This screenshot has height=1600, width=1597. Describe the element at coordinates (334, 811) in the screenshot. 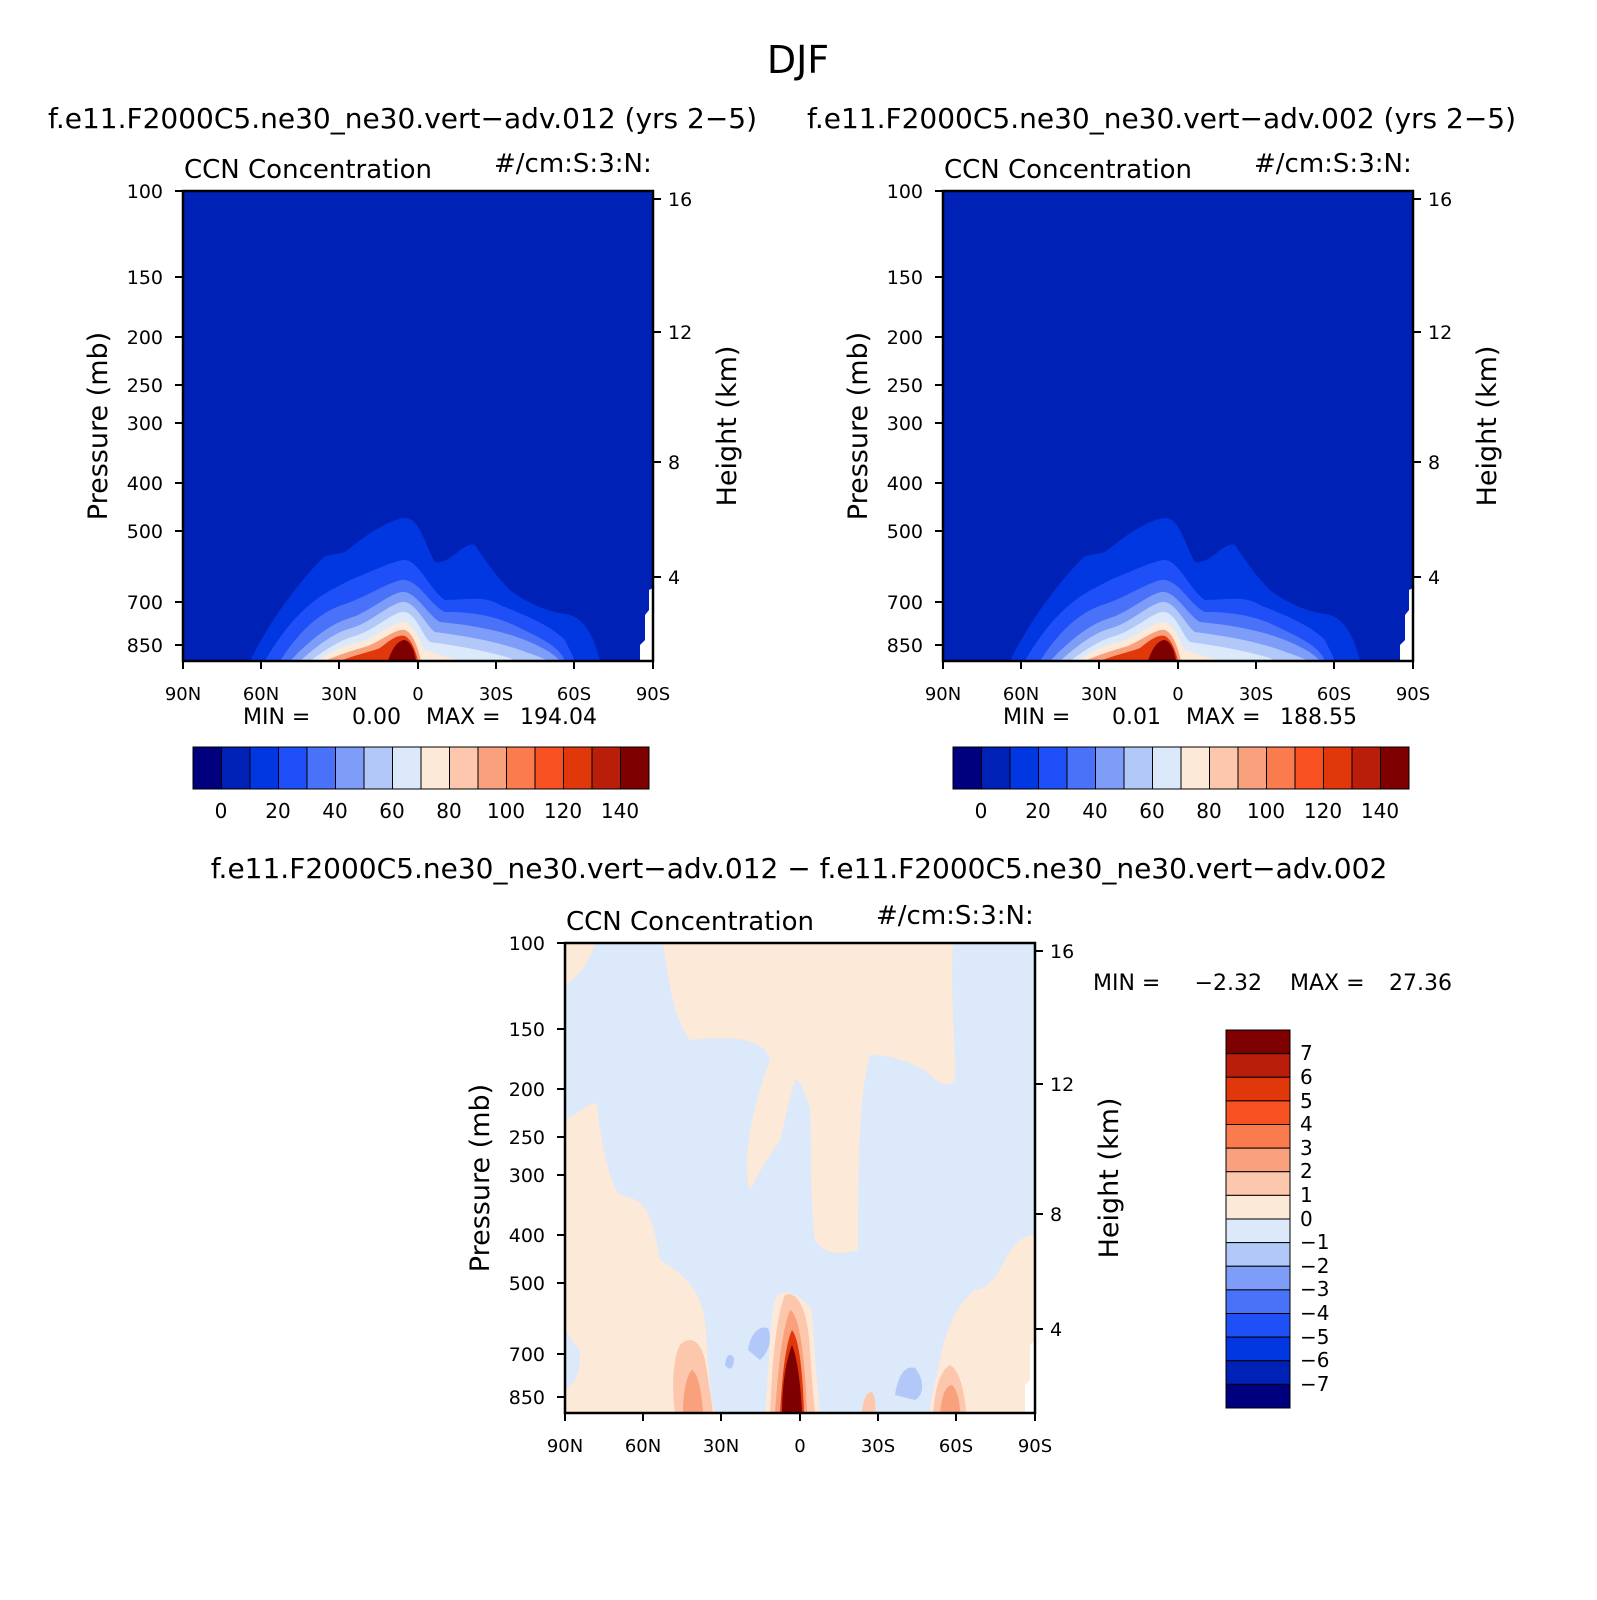

I see `colorbar-label: 40` at that location.